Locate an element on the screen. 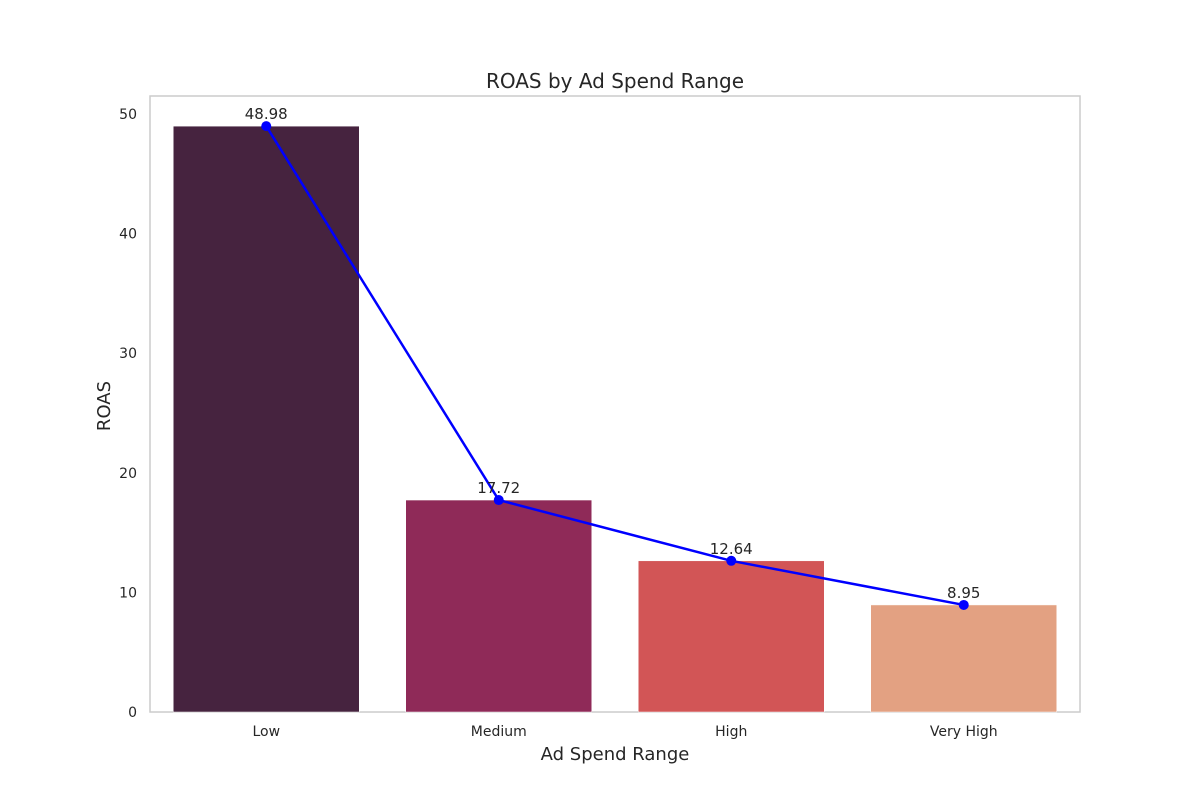 The width and height of the screenshot is (1200, 800). line-point-medium is located at coordinates (498, 500).